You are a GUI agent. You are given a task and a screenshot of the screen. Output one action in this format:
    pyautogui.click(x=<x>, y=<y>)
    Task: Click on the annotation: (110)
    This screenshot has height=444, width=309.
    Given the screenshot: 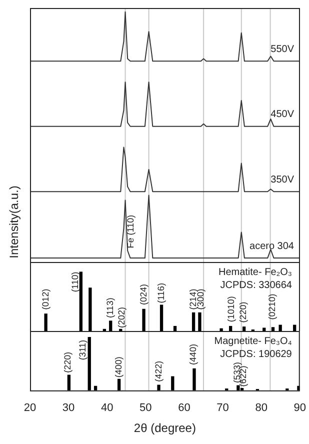 What is the action you would take?
    pyautogui.click(x=75, y=282)
    